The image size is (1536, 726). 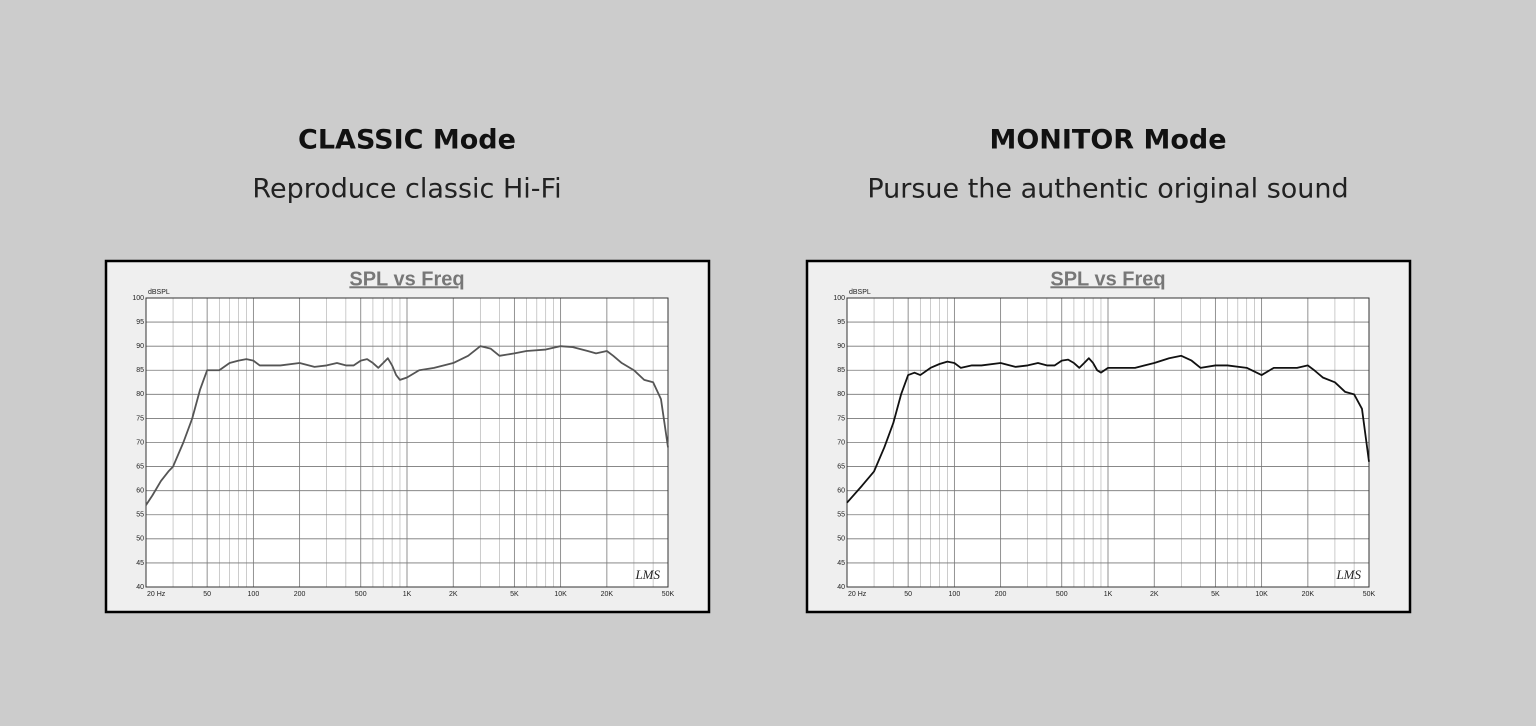 What do you see at coordinates (1107, 140) in the screenshot?
I see `mode-heading: MONITOR Mode` at bounding box center [1107, 140].